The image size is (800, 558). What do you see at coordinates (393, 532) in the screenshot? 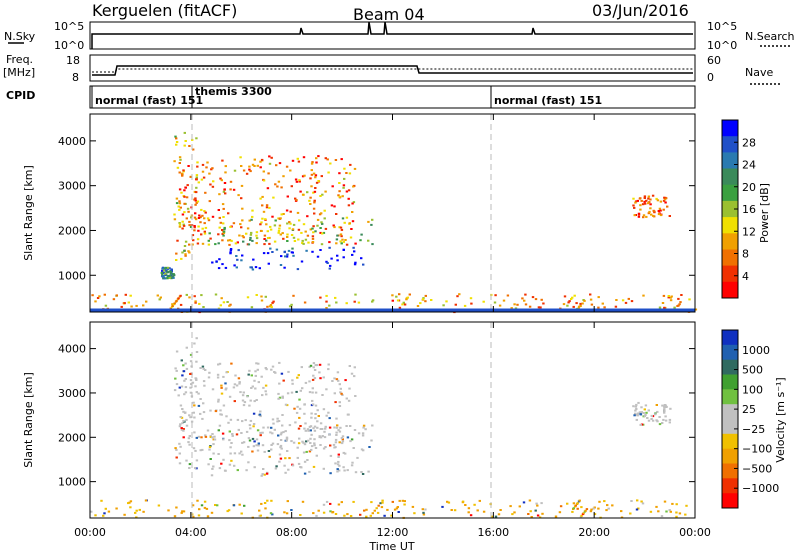
I see `x-tick-label: 12:00` at bounding box center [393, 532].